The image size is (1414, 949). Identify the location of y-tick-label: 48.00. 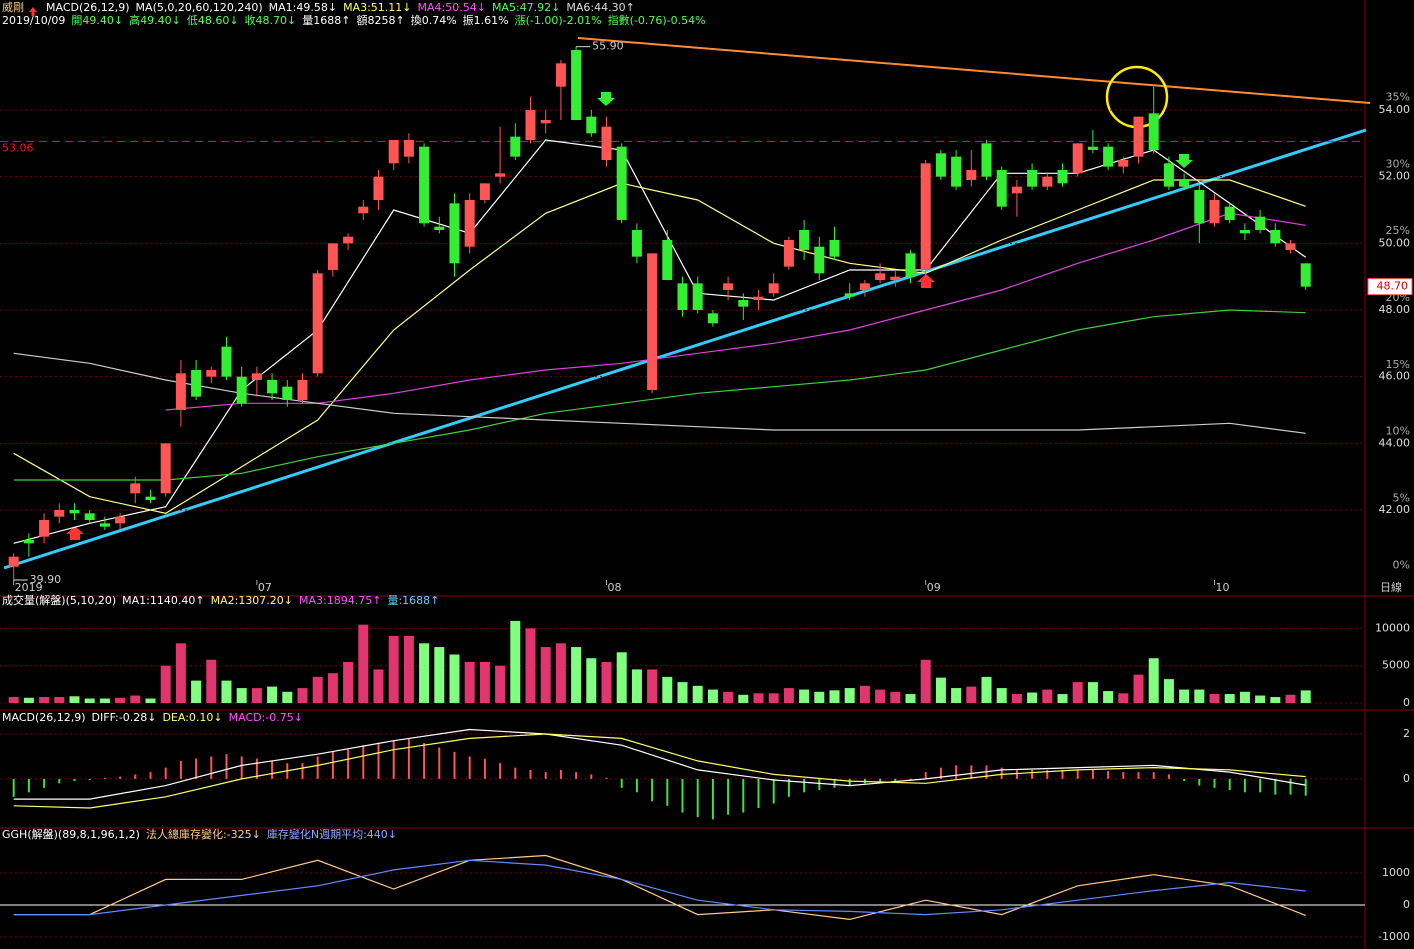
(1395, 309).